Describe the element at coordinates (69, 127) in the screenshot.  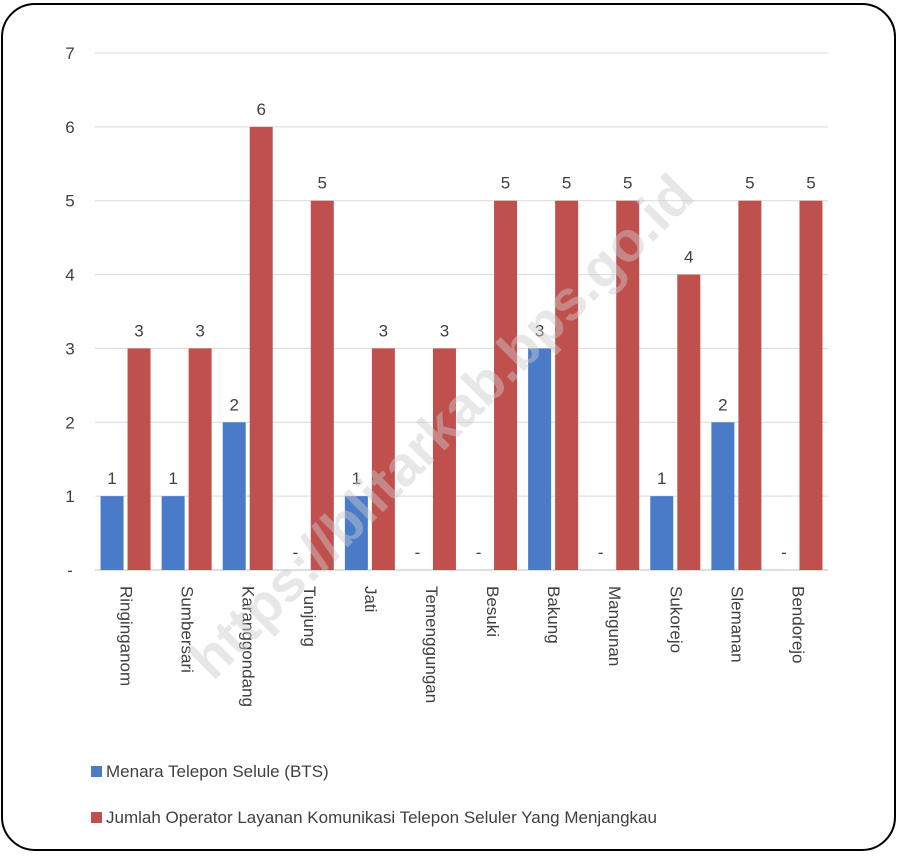
I see `y-tick-label: 6` at that location.